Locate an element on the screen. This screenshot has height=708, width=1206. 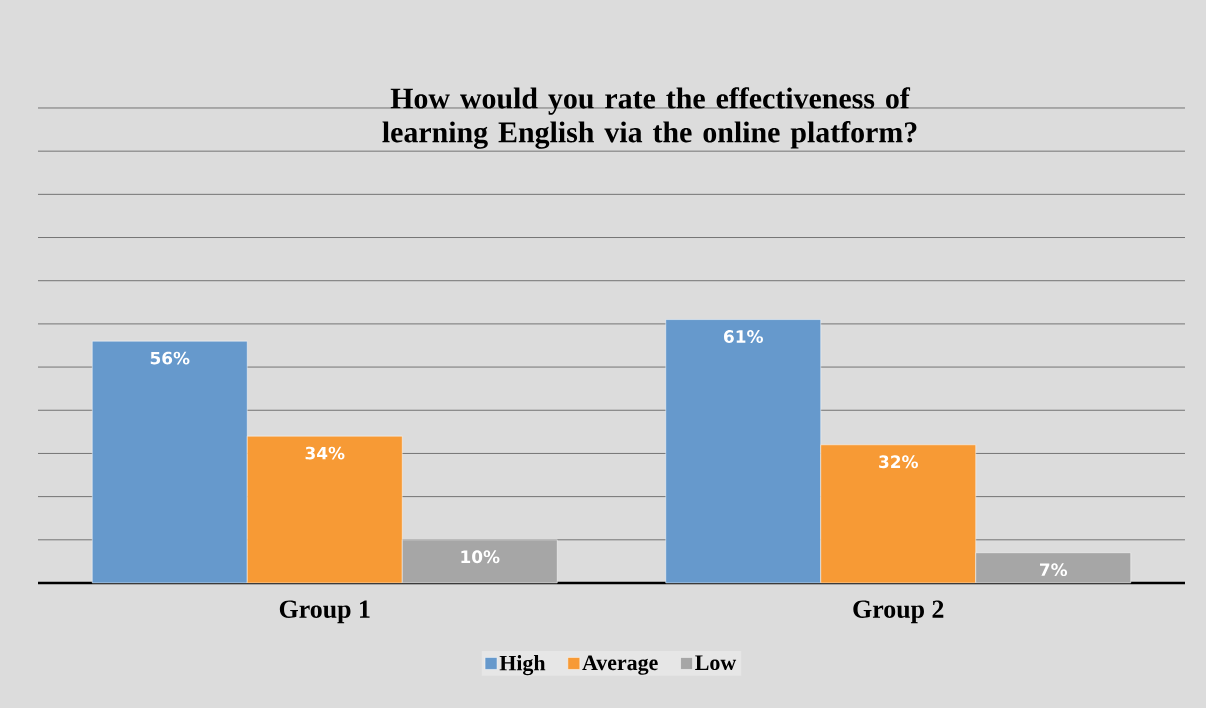
x-tick-label: Group 2 is located at coordinates (898, 612).